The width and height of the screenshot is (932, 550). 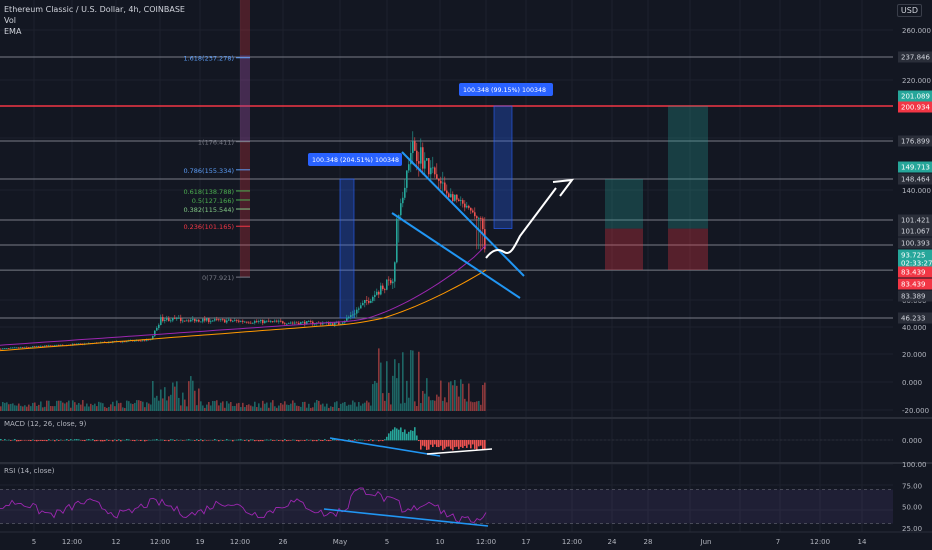 What do you see at coordinates (526, 542) in the screenshot?
I see `time-tick: 17` at bounding box center [526, 542].